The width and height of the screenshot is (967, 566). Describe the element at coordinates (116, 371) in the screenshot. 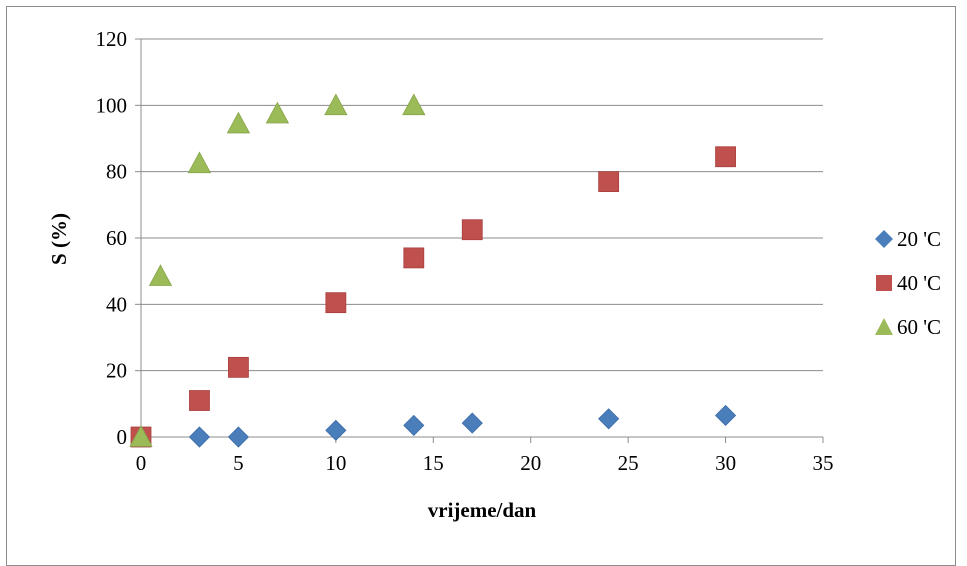

I see `y-tick-label: 20` at that location.